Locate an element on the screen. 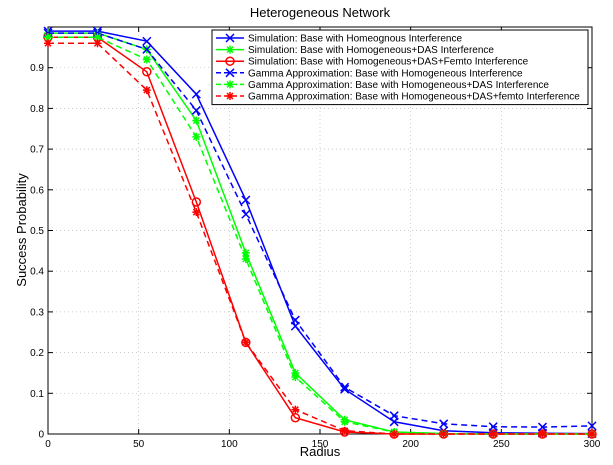  x-axis-label: Radius is located at coordinates (320, 451).